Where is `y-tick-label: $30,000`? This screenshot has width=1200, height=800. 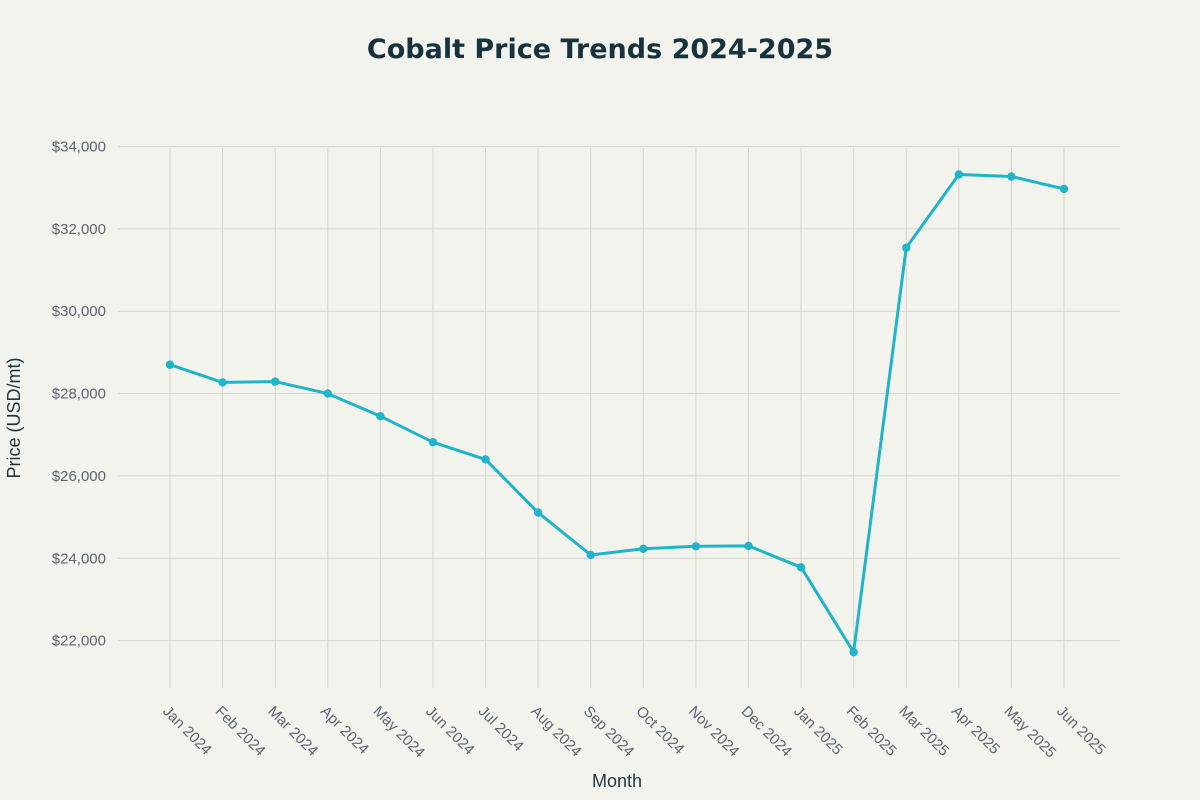 y-tick-label: $30,000 is located at coordinates (79, 311).